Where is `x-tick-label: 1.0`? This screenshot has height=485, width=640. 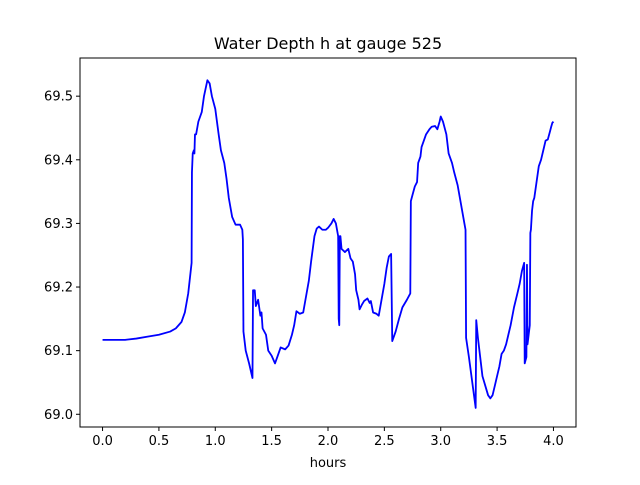 x-tick-label: 1.0 is located at coordinates (215, 441).